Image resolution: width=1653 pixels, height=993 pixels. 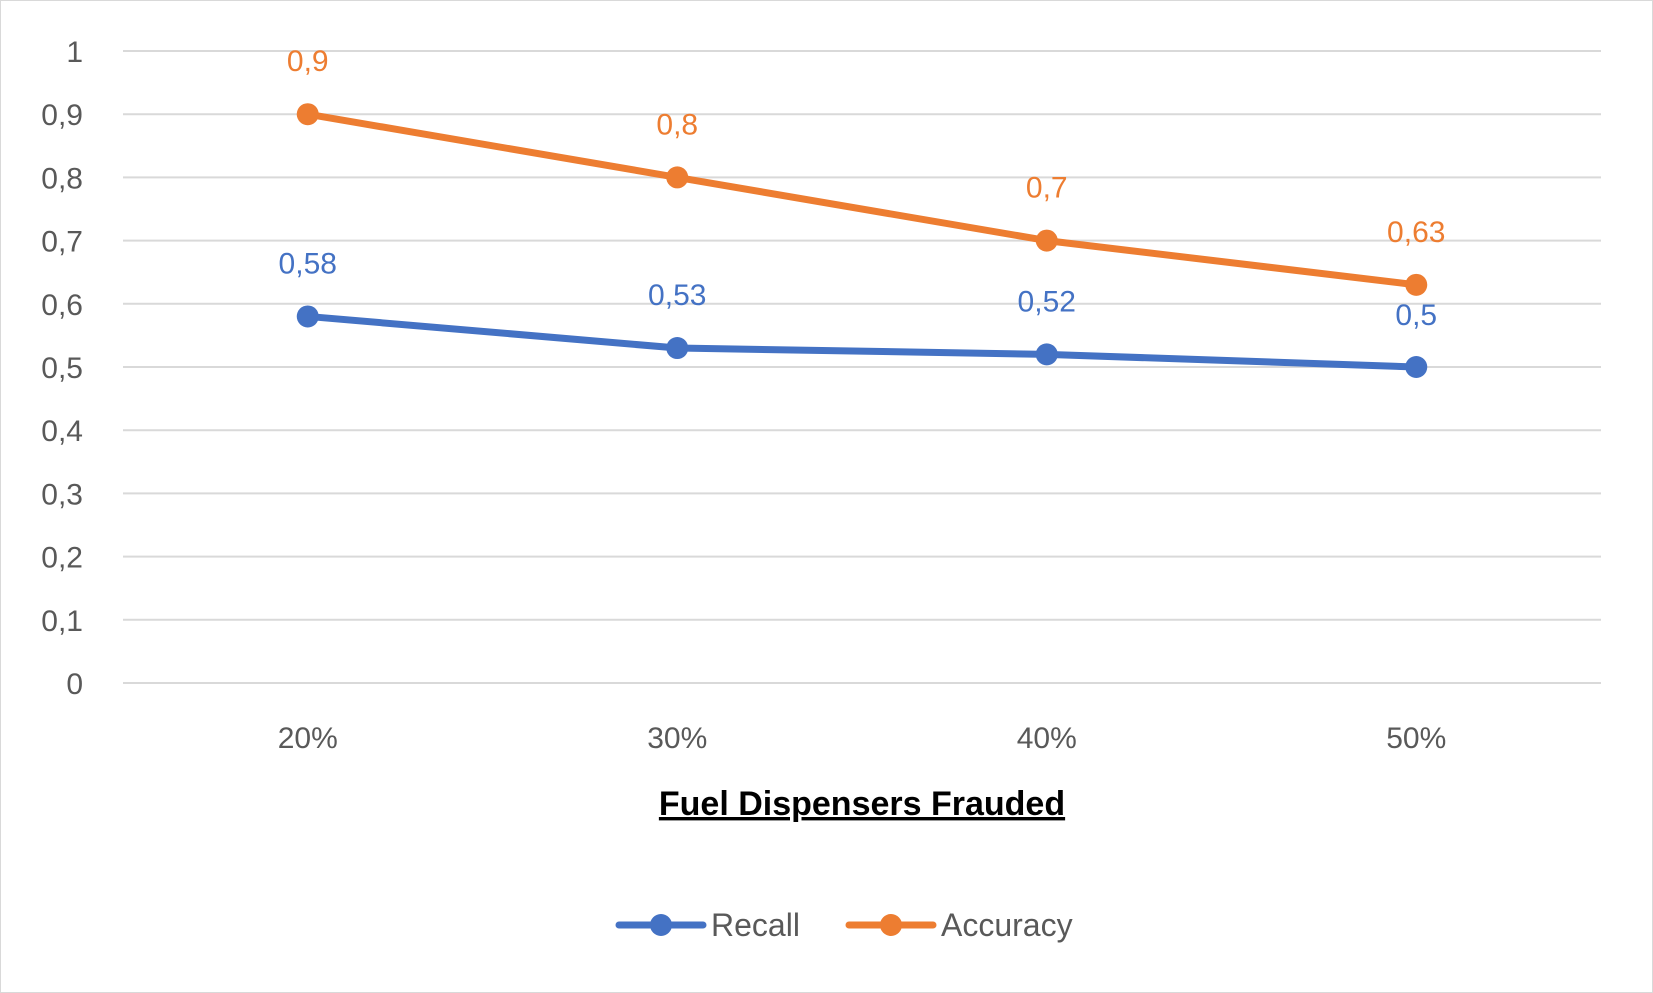 What do you see at coordinates (862, 341) in the screenshot?
I see `series-line-recall` at bounding box center [862, 341].